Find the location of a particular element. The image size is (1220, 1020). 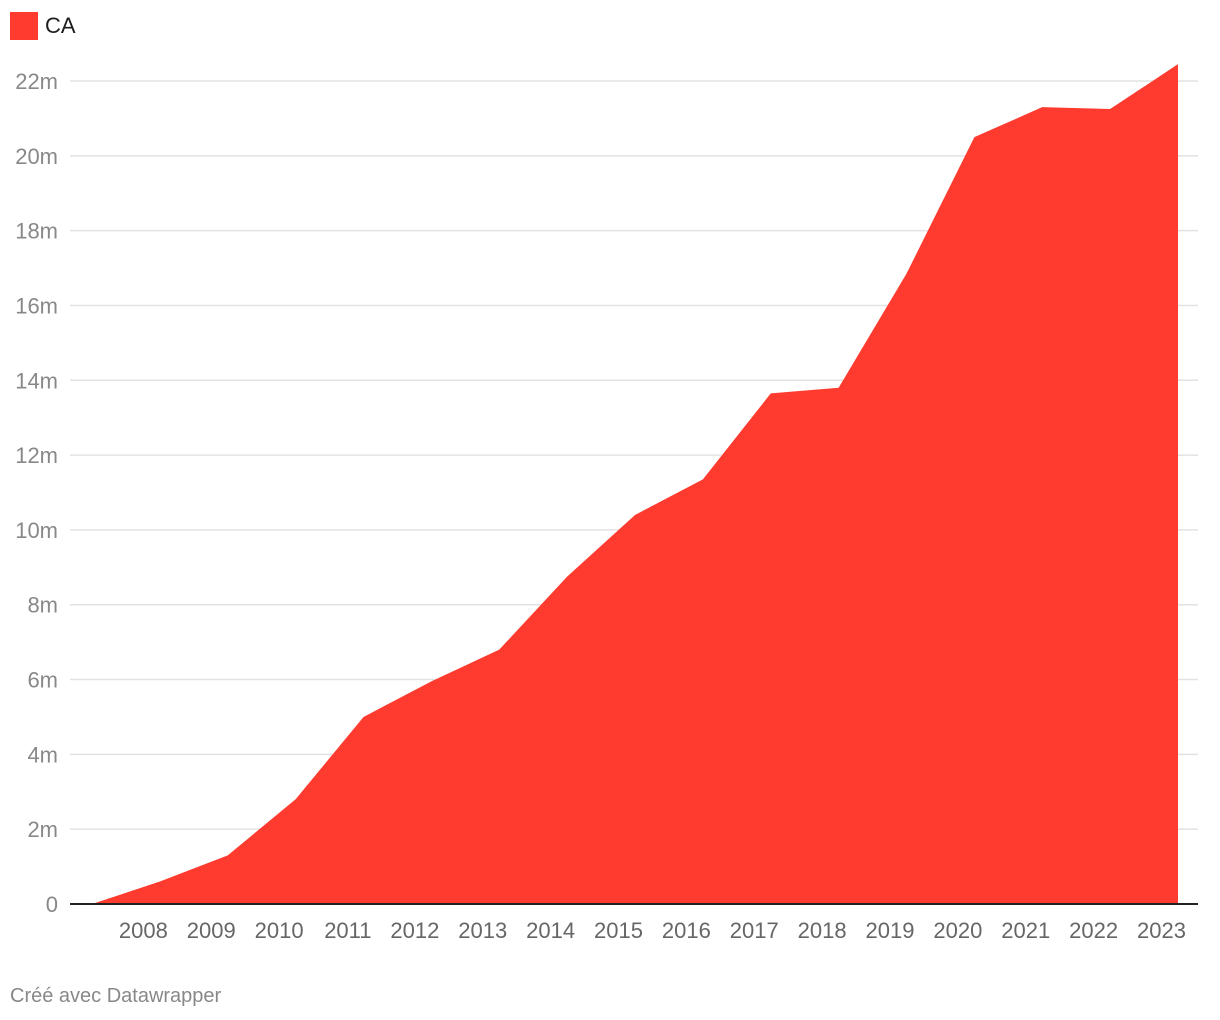

x-tick-label: 2018 is located at coordinates (822, 930).